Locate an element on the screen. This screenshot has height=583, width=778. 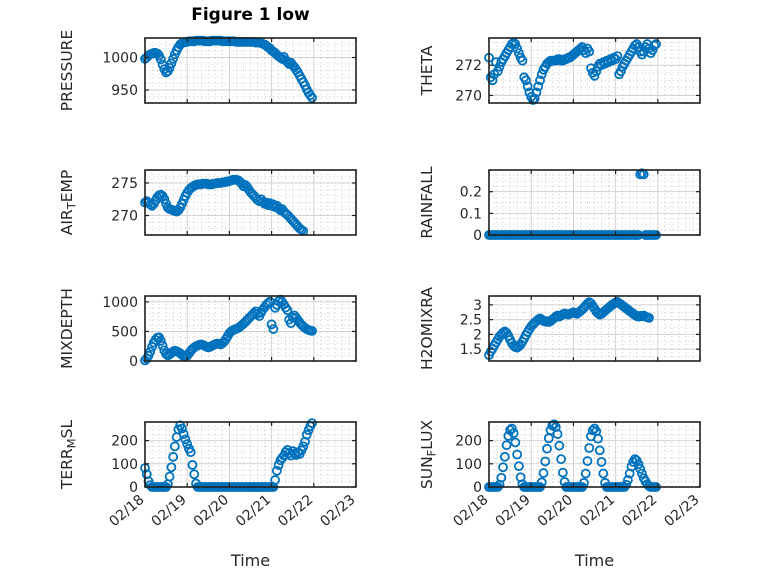
y-tick-label: 1.5 is located at coordinates (471, 350).